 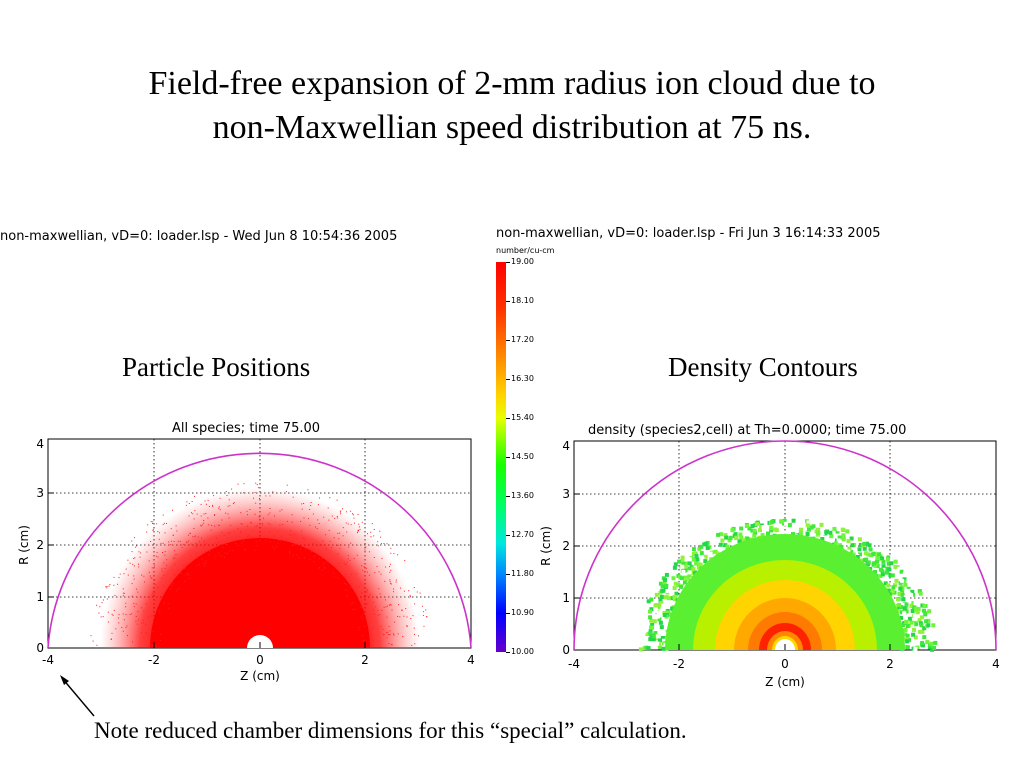 What do you see at coordinates (522, 651) in the screenshot?
I see `colorbar-tick-label: 10.00` at bounding box center [522, 651].